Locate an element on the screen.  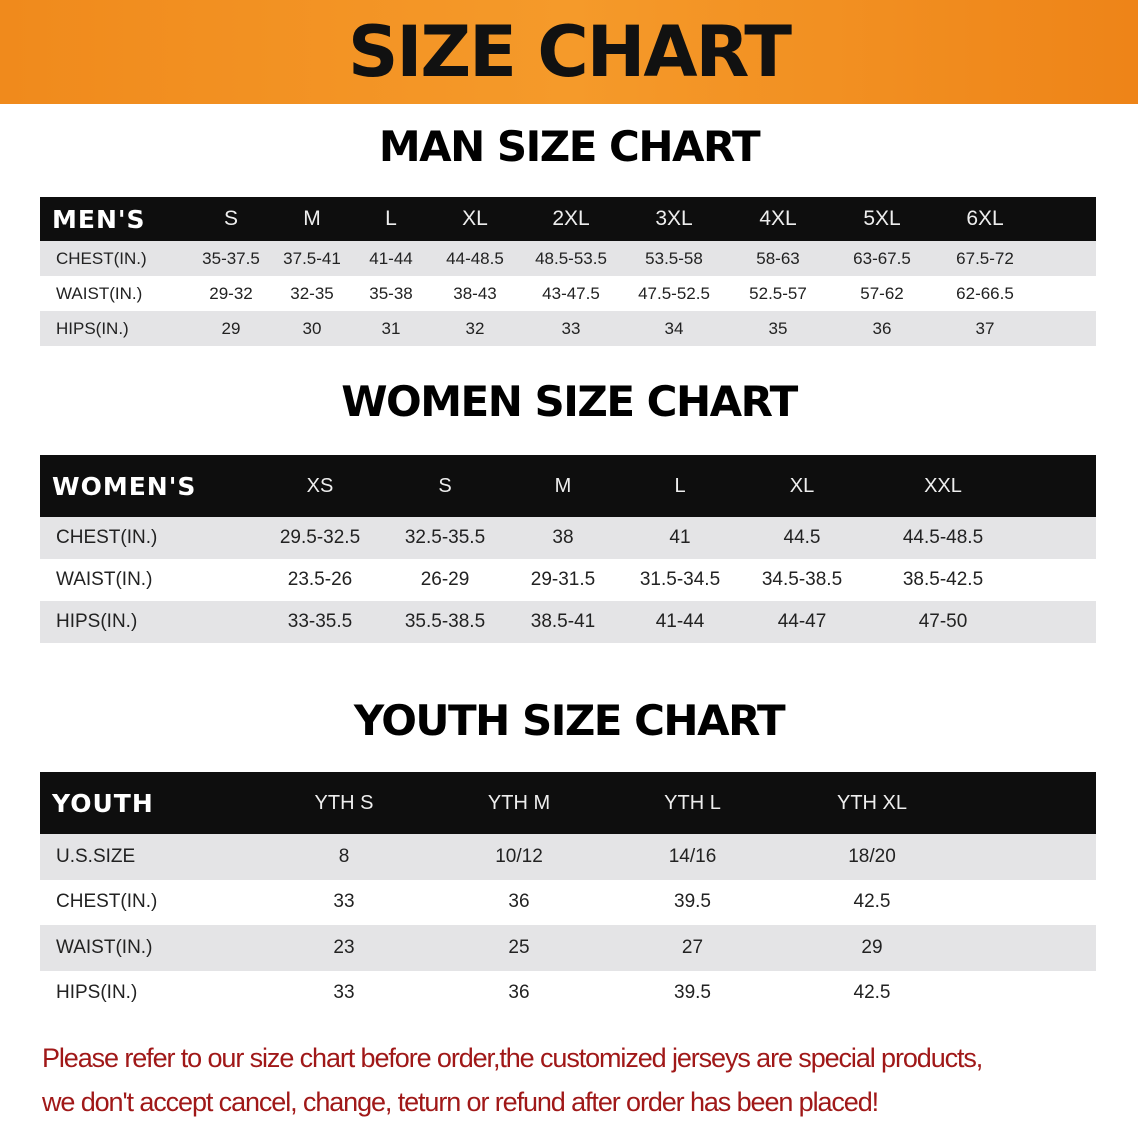
size-value: 38.5-41 is located at coordinates (563, 622).